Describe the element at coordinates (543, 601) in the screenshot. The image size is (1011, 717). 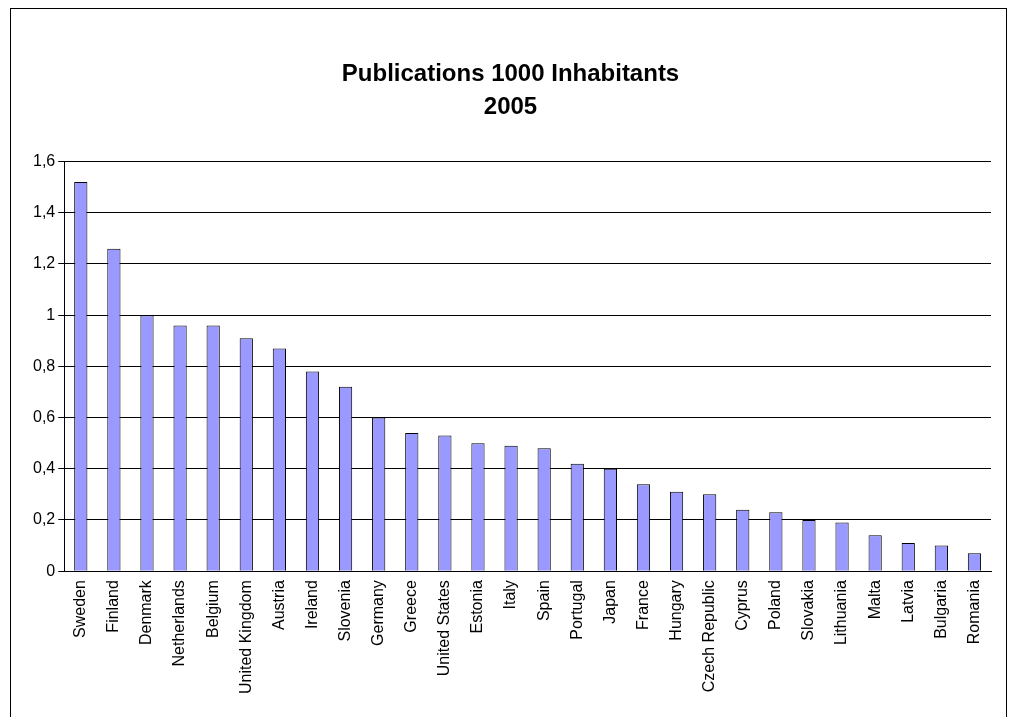
I see `x-tick-label: Spain` at that location.